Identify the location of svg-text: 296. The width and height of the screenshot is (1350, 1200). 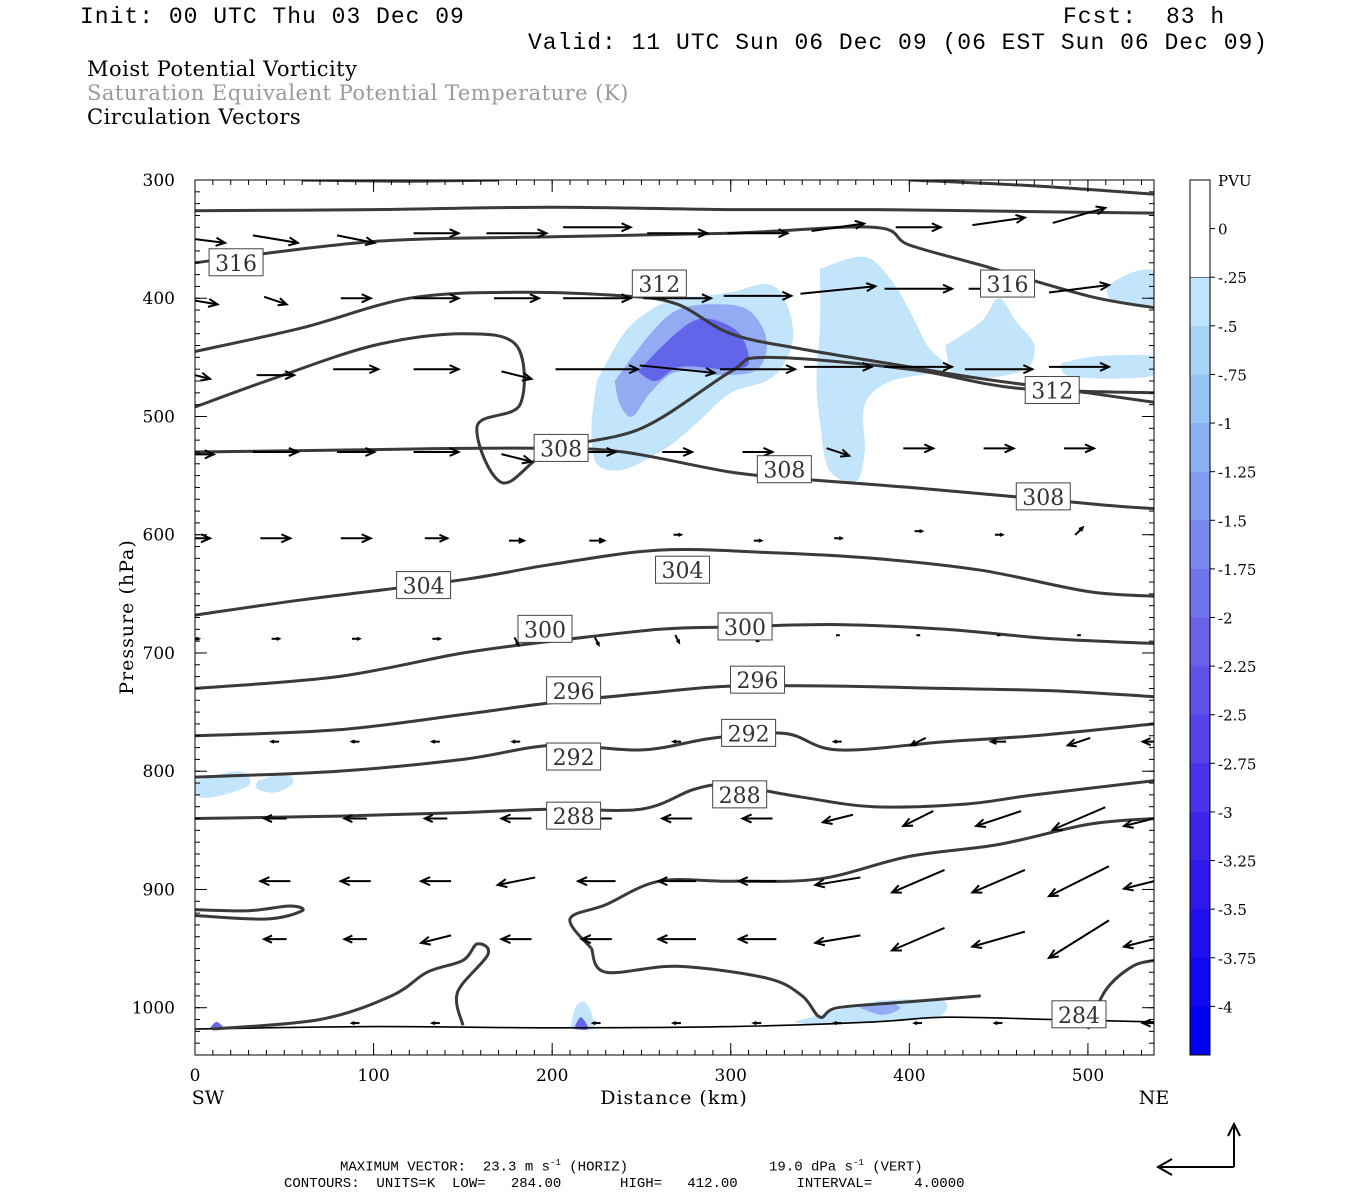
(574, 692).